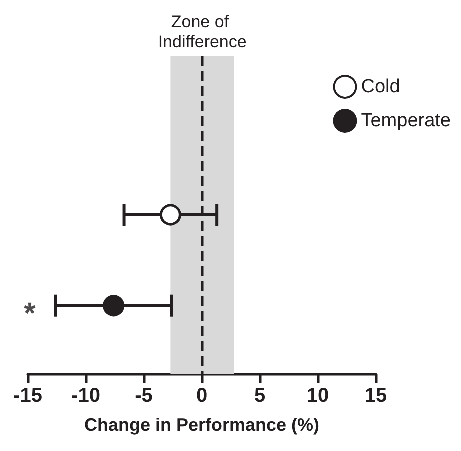  What do you see at coordinates (260, 396) in the screenshot?
I see `x-tick-label: 5` at bounding box center [260, 396].